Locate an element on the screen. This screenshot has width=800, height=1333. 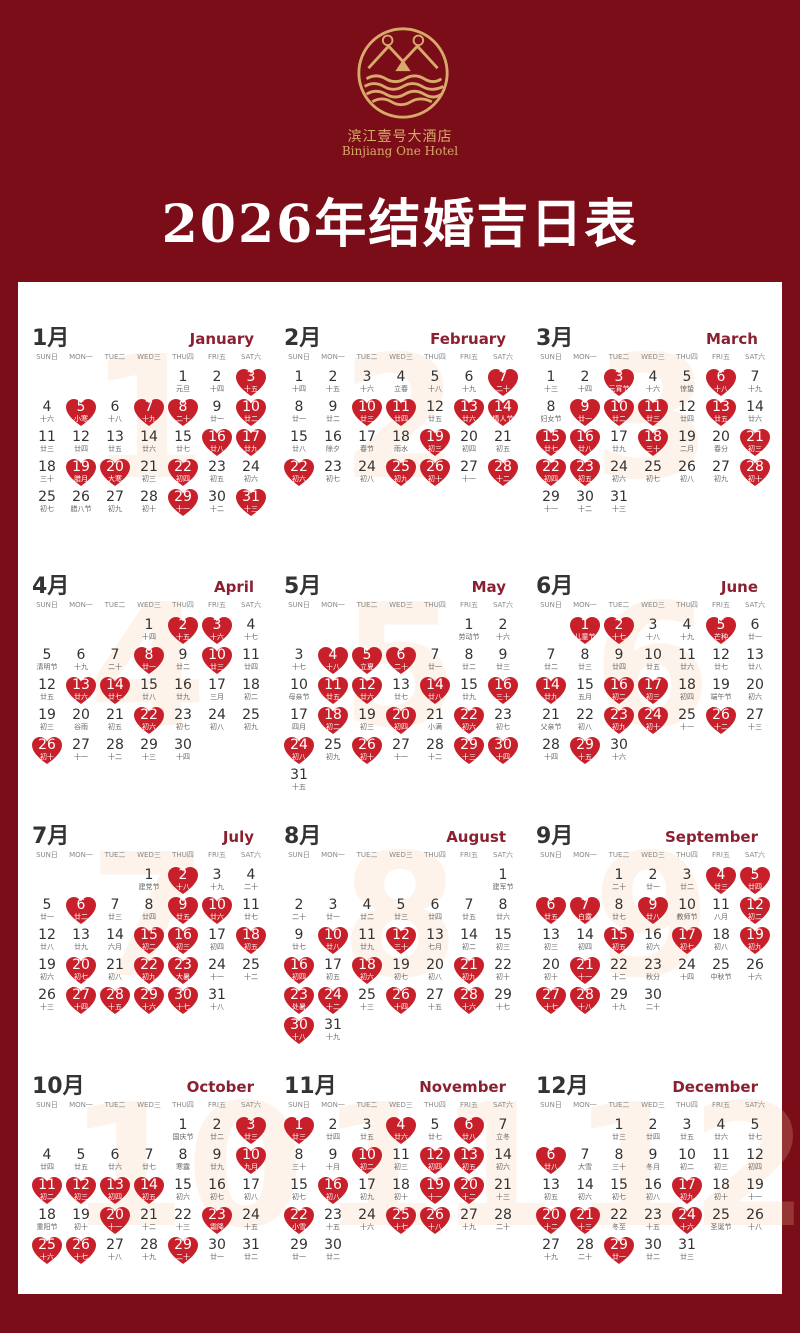
lucky-day-cell: 4 十八 is located at coordinates (333, 661).